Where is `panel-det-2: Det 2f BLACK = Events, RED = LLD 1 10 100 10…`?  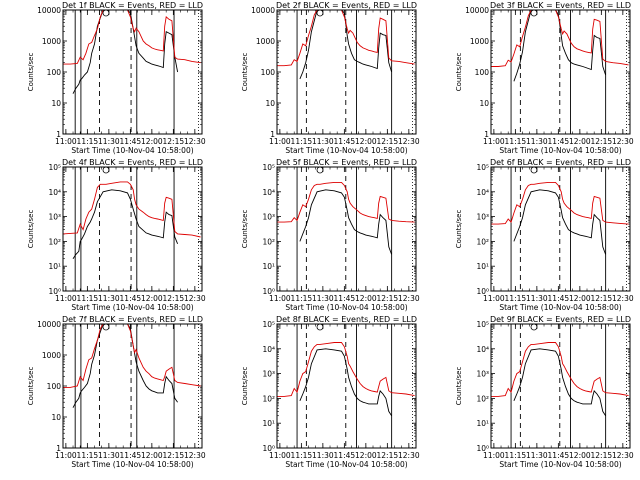
panel-det-2: Det 2f BLACK = Events, RED = LLD 1 10 100 10… is located at coordinates (330, 78).